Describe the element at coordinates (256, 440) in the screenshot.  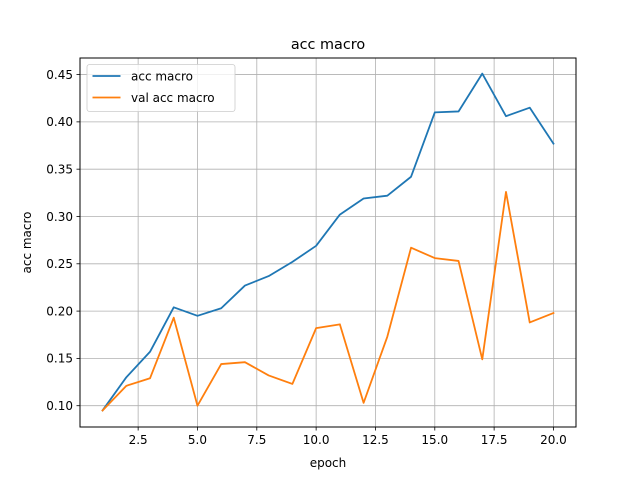
I see `x-tick-label: 7.5` at that location.